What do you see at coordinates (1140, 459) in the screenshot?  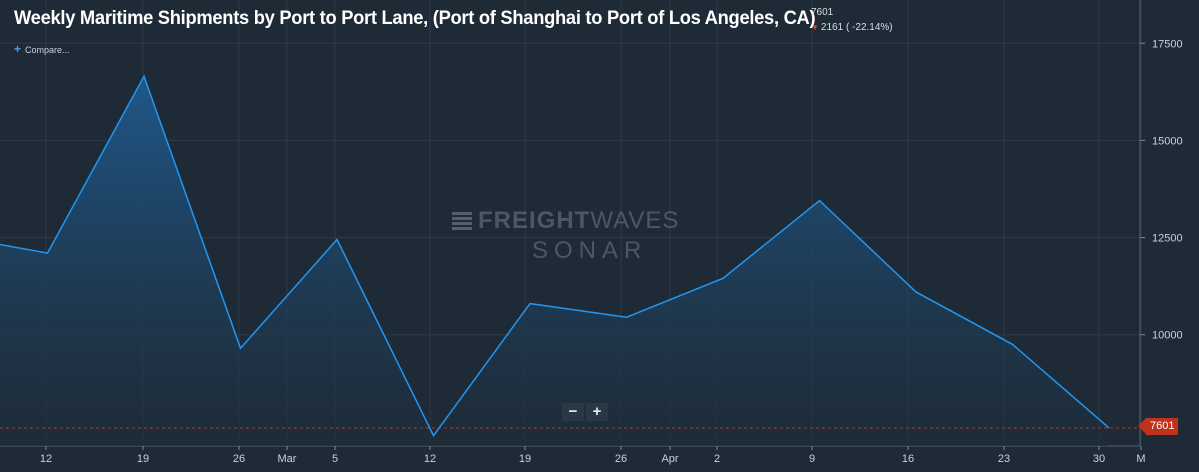 I see `x-tick-label: M` at bounding box center [1140, 459].